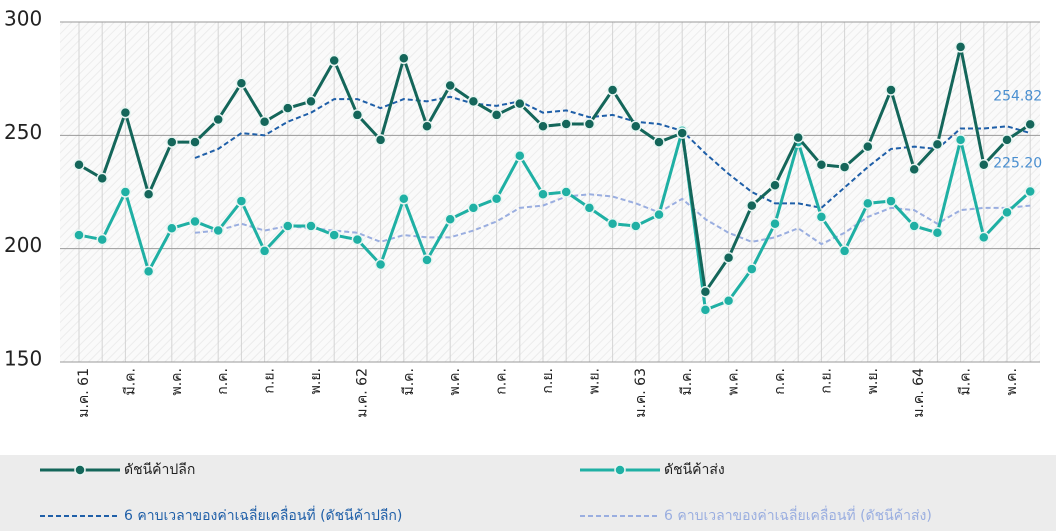 The width and height of the screenshot is (1056, 531). Describe the element at coordinates (641, 393) in the screenshot. I see `x-tick-label: ม.ค. 63` at that location.